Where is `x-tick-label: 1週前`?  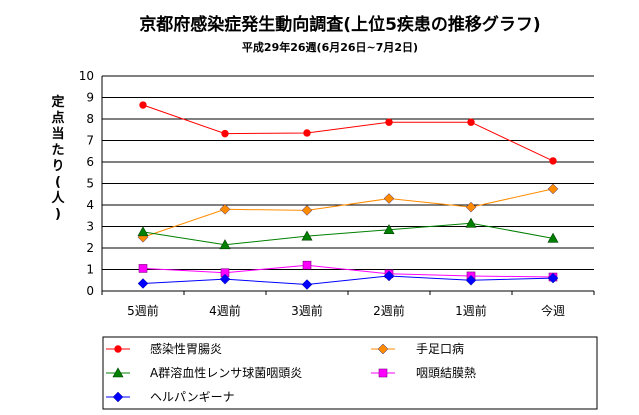 x-tick-label: 1週前 is located at coordinates (471, 310).